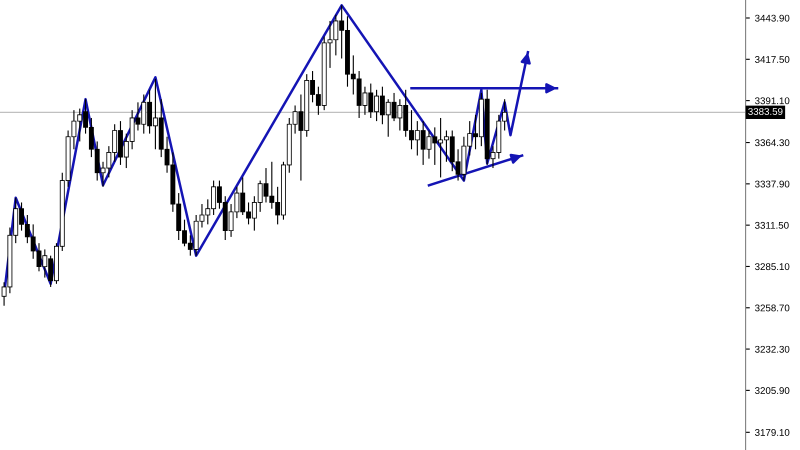 The width and height of the screenshot is (800, 450). Describe the element at coordinates (772, 142) in the screenshot. I see `y-tick-label: 3364.30` at that location.